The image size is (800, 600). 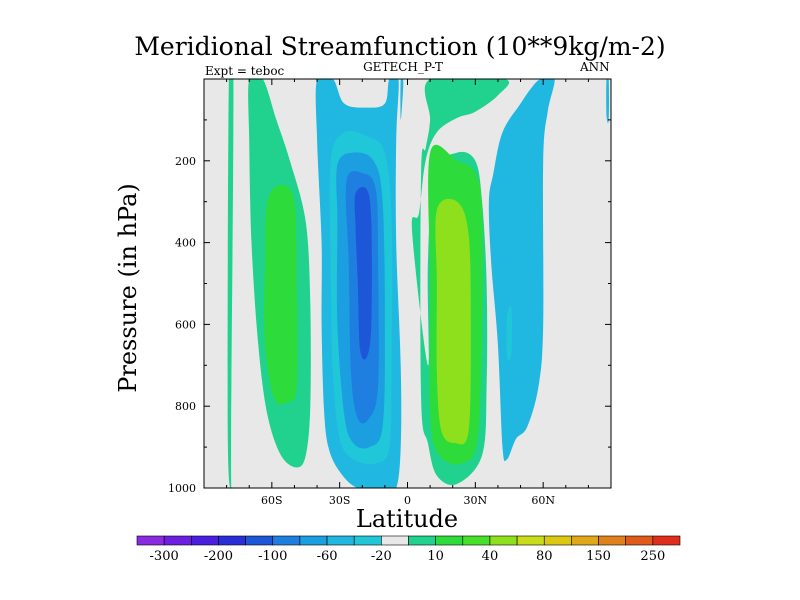 What do you see at coordinates (598, 556) in the screenshot?
I see `colorbar-label: 150` at bounding box center [598, 556].